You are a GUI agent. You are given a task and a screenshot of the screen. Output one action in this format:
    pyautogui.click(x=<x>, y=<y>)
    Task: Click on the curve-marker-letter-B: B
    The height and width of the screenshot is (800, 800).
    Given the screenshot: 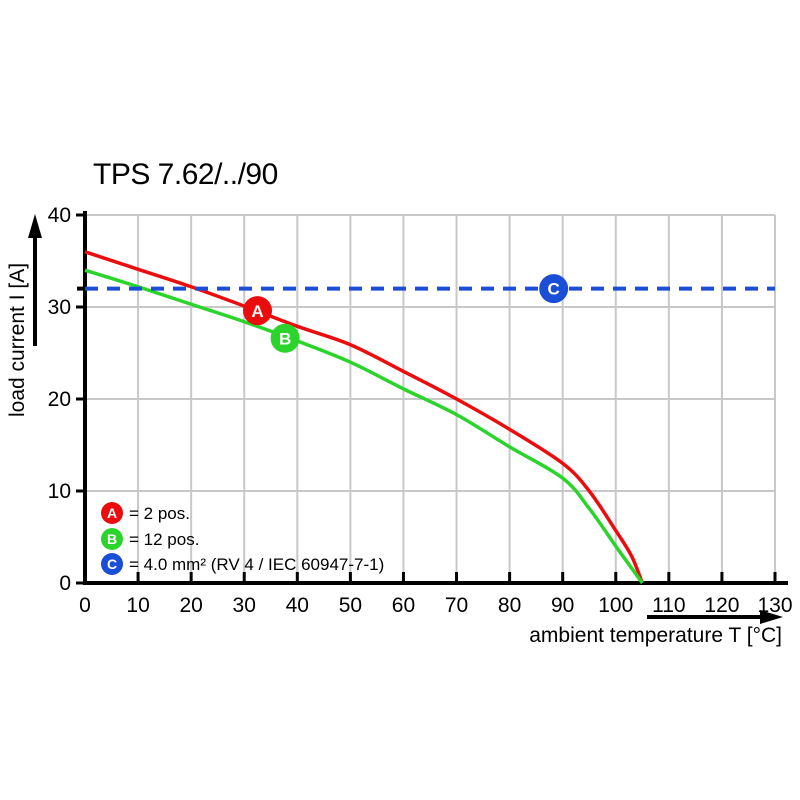 What is the action you would take?
    pyautogui.click(x=285, y=338)
    